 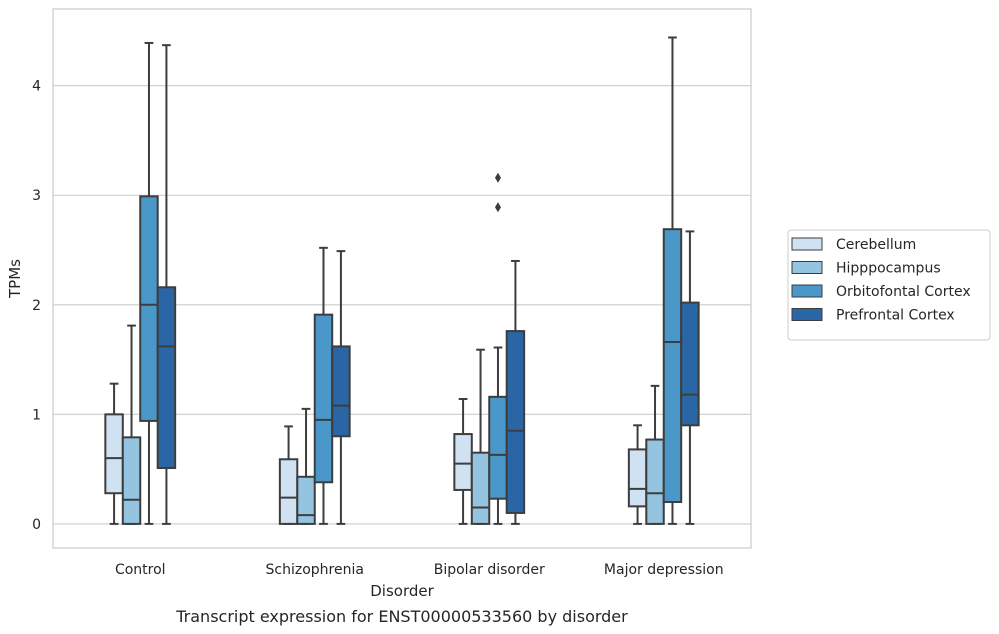 I want to click on y-tick-label: 1, so click(x=36, y=415).